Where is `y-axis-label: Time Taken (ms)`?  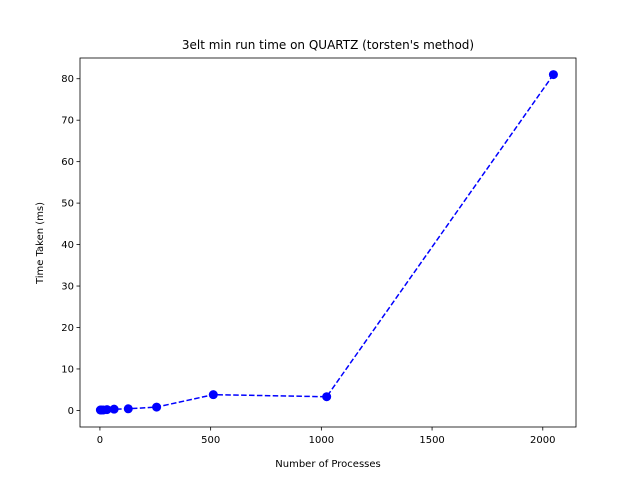 y-axis-label: Time Taken (ms) is located at coordinates (40, 243).